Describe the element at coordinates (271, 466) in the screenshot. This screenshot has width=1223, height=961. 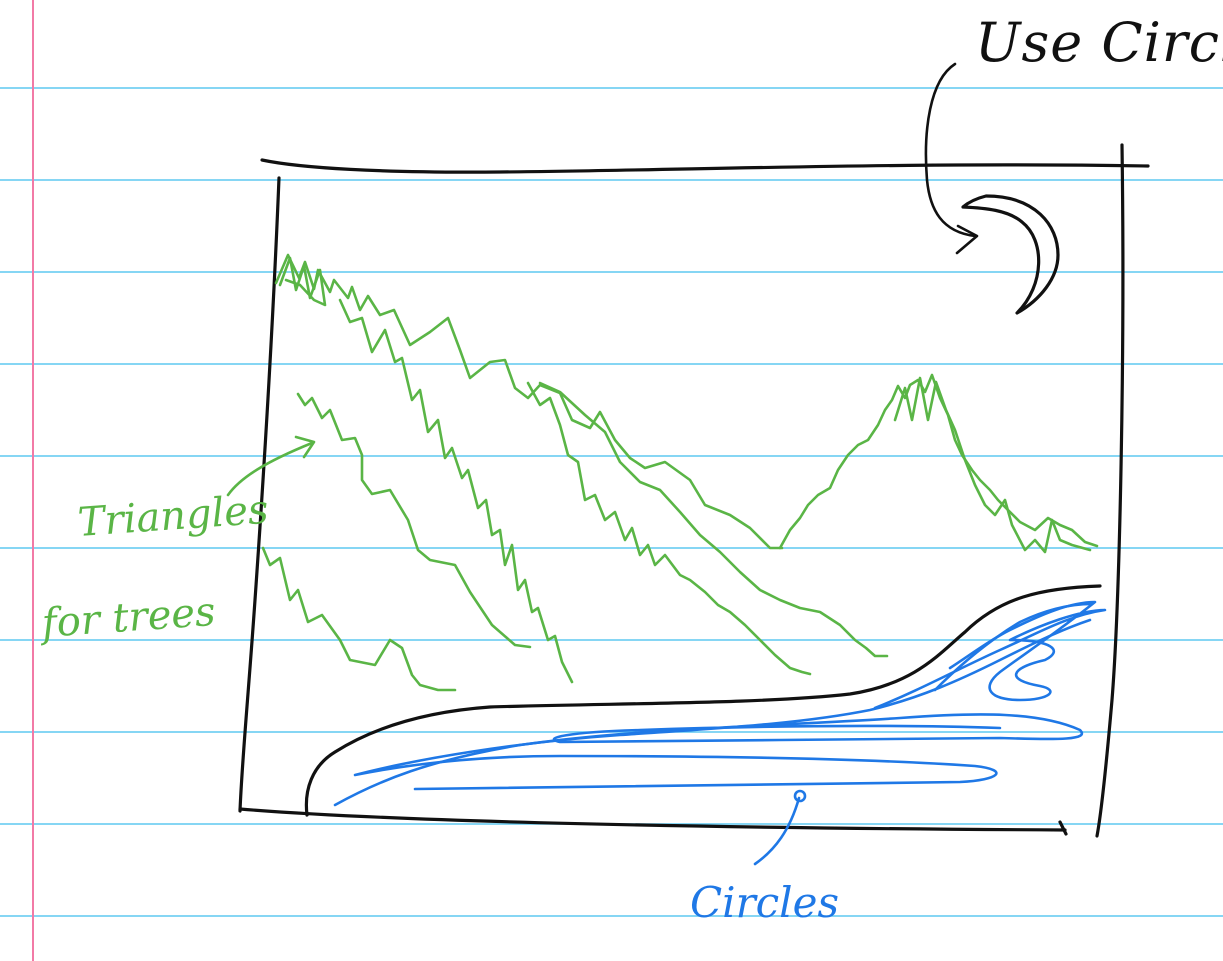
I see `arrow-to-trees` at that location.